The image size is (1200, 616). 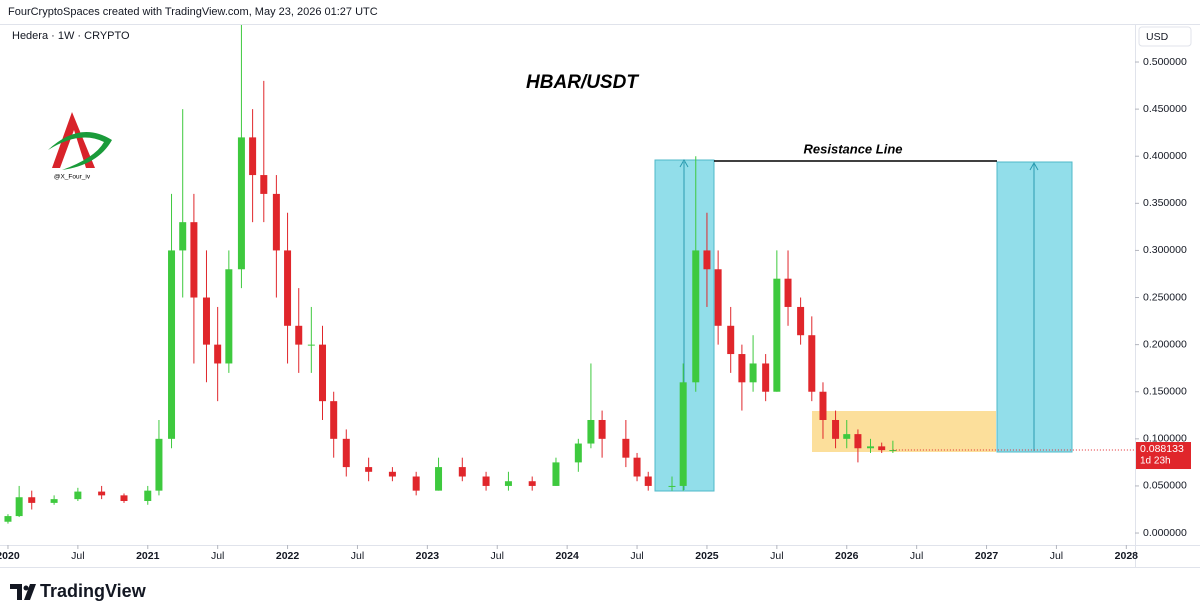 What do you see at coordinates (93, 591) in the screenshot?
I see `brand: TradingView` at bounding box center [93, 591].